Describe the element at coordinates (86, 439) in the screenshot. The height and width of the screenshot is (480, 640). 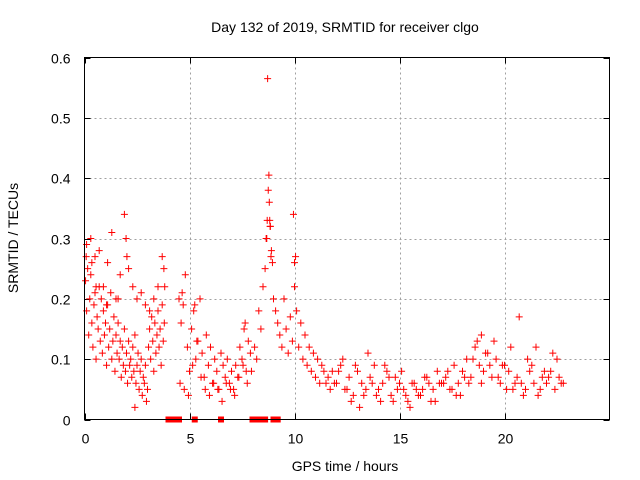
I see `x-tick-label: 0` at that location.